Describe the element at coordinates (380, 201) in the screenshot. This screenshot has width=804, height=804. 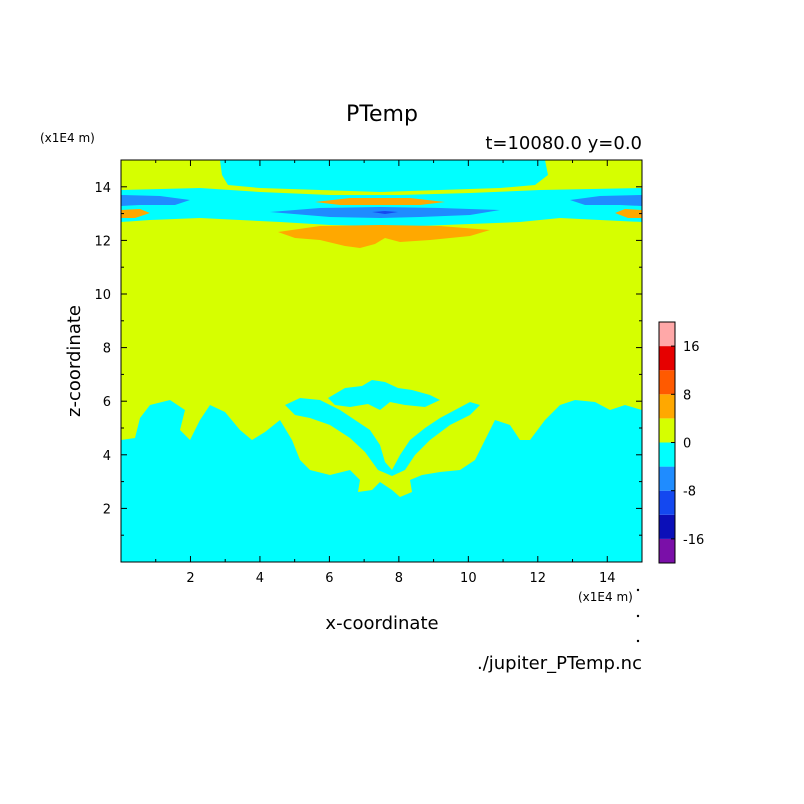
I see `region-positive-orange-band-high` at that location.